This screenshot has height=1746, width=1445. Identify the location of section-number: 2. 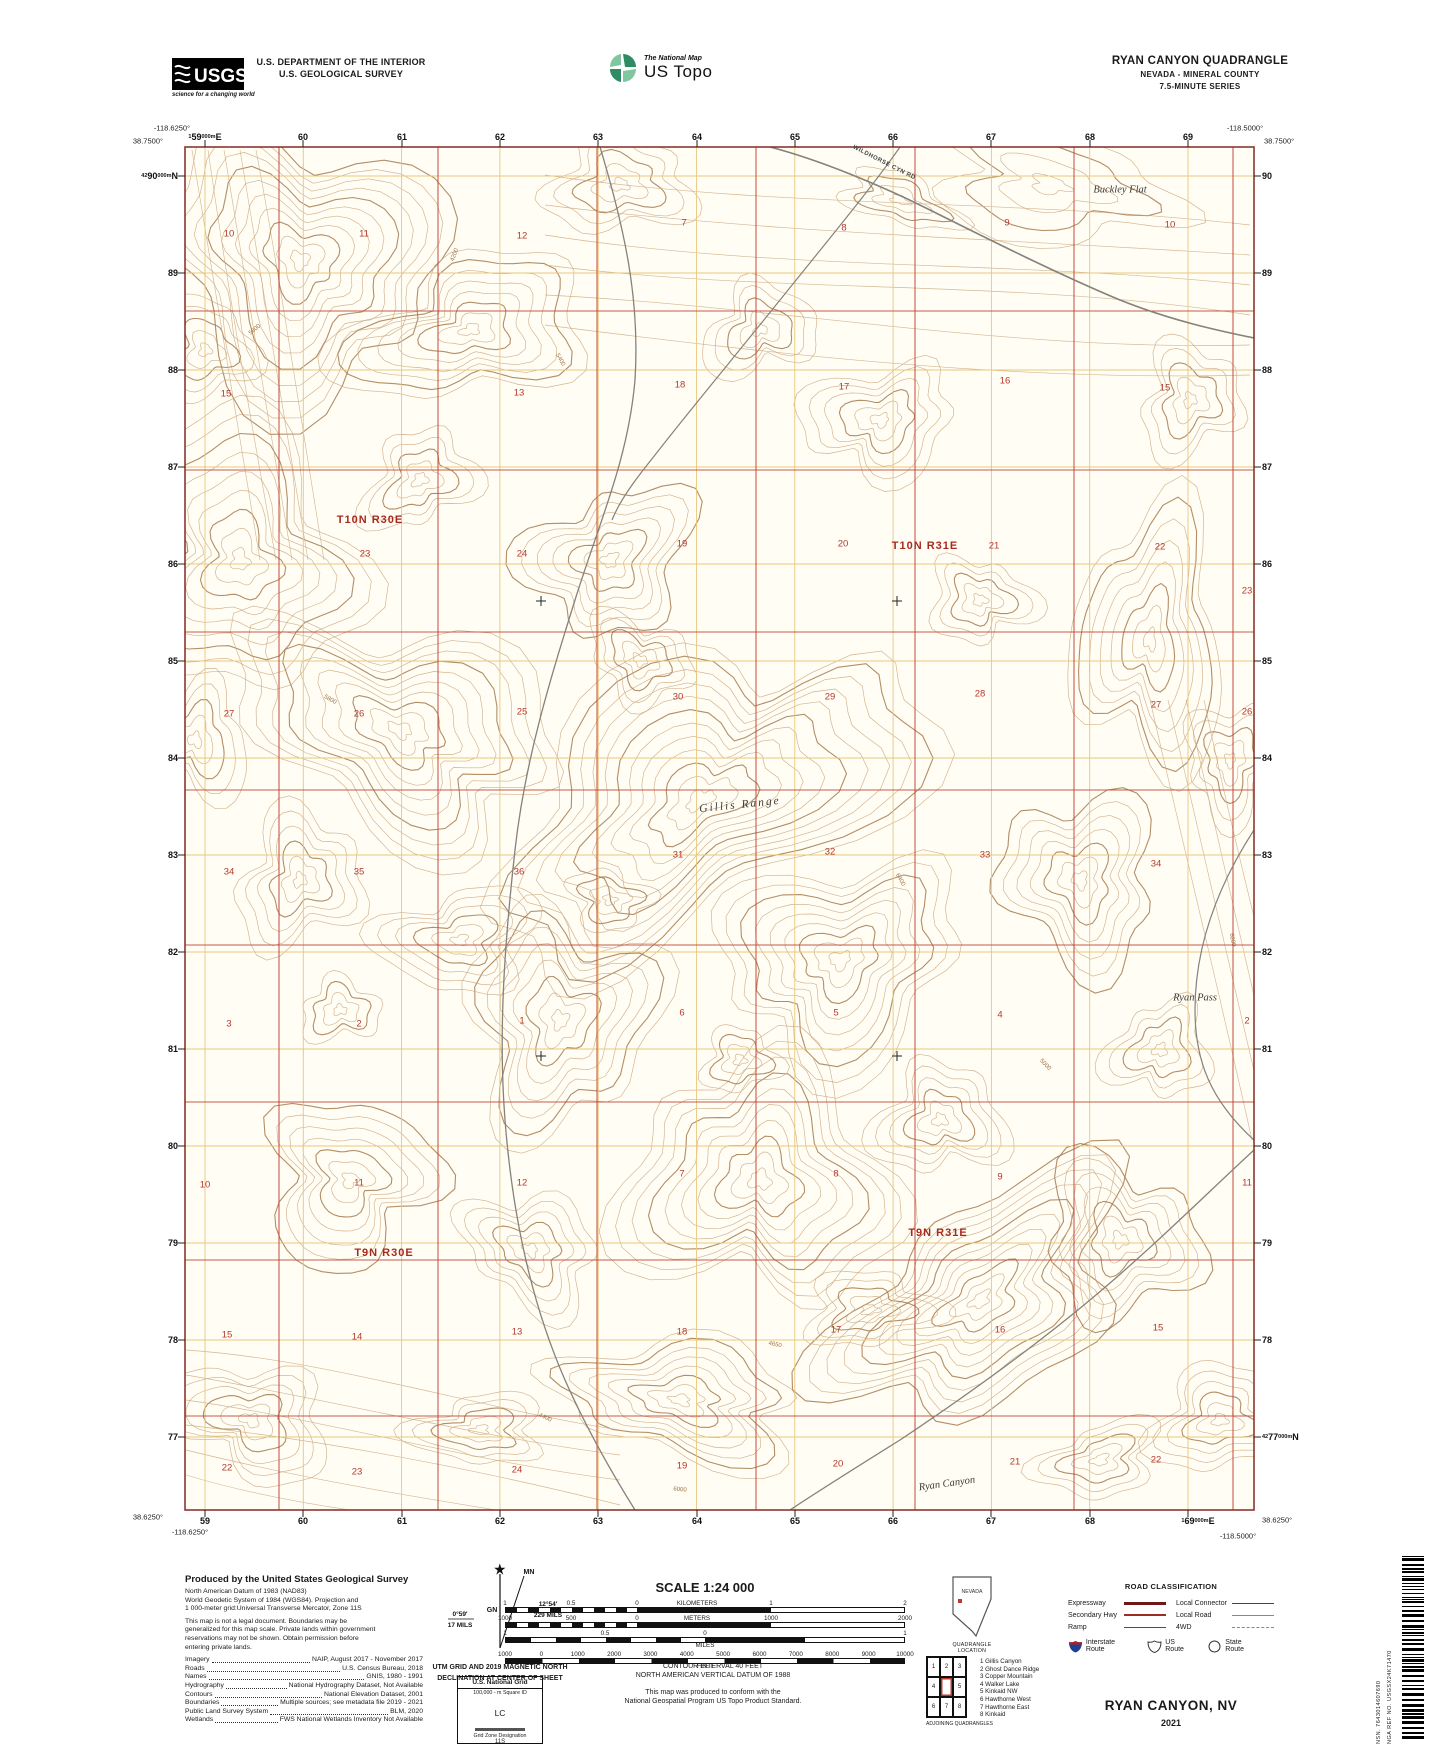
(359, 1024).